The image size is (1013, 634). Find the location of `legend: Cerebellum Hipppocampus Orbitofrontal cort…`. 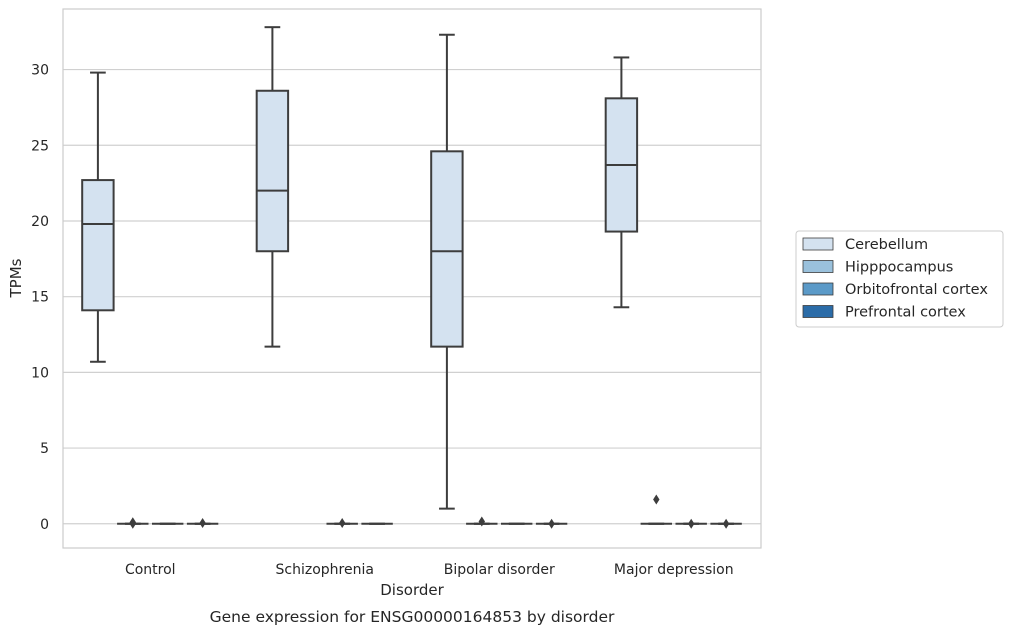

legend: Cerebellum Hipppocampus Orbitofrontal cort… is located at coordinates (899, 279).